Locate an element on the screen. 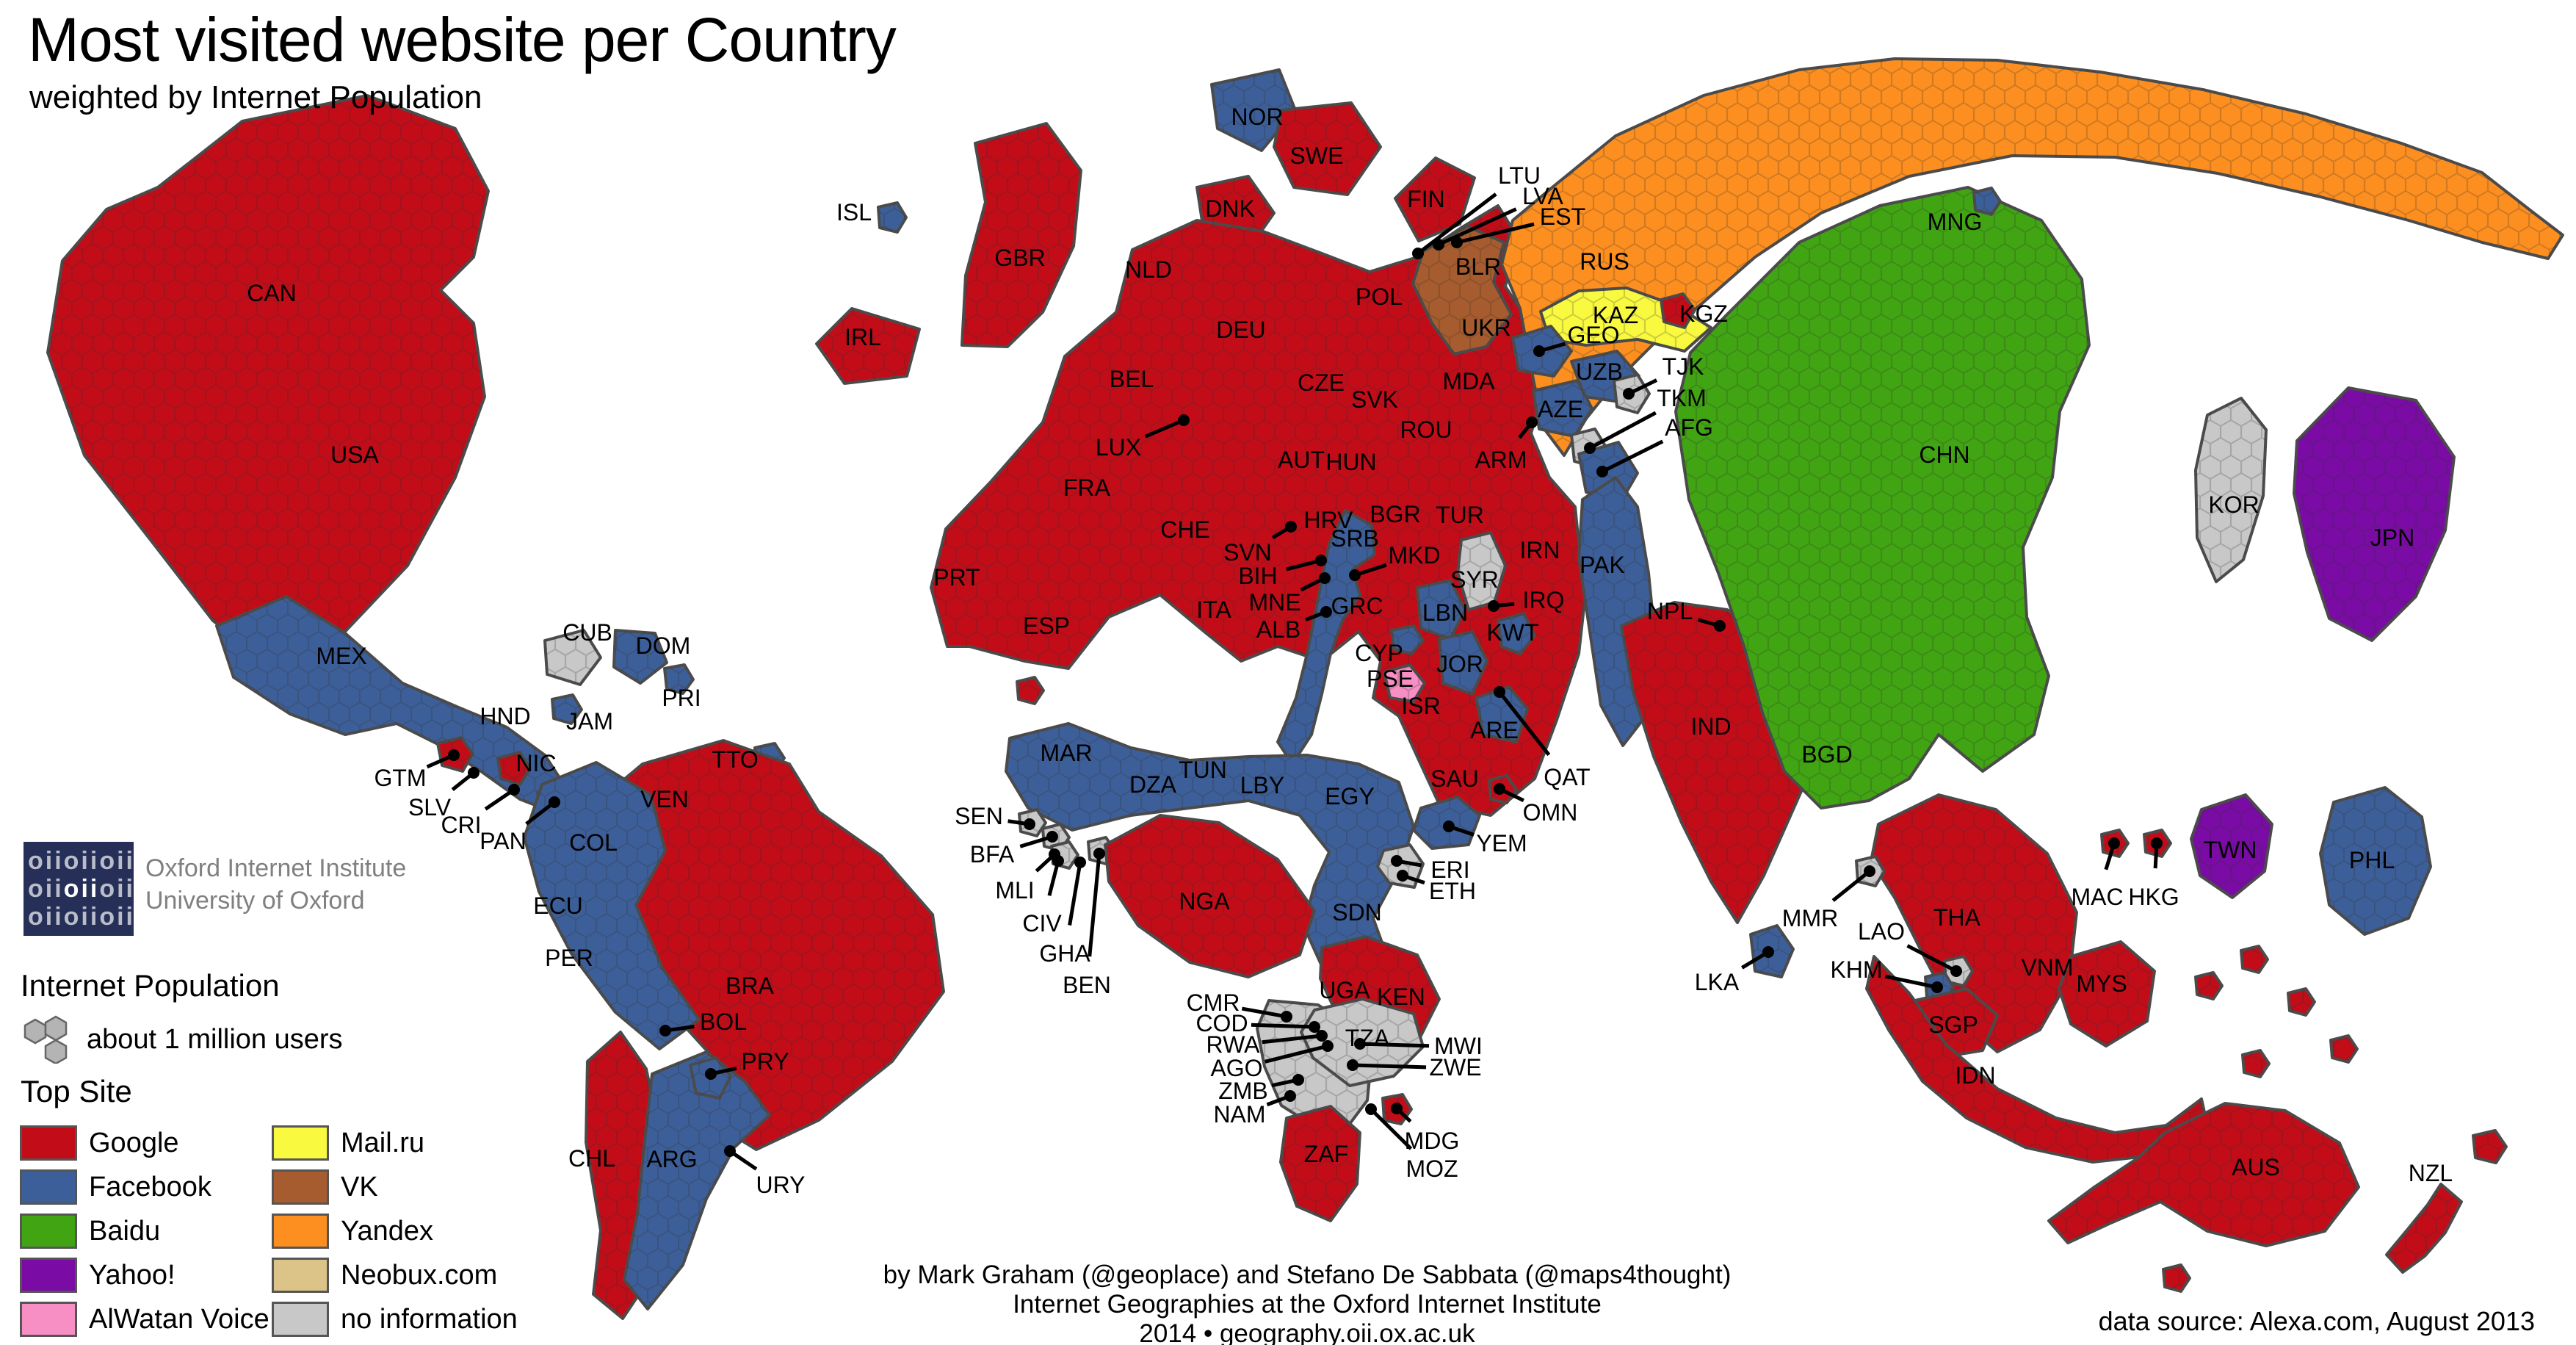 This screenshot has height=1345, width=2576. callout-dot-RWA is located at coordinates (1322, 1036).